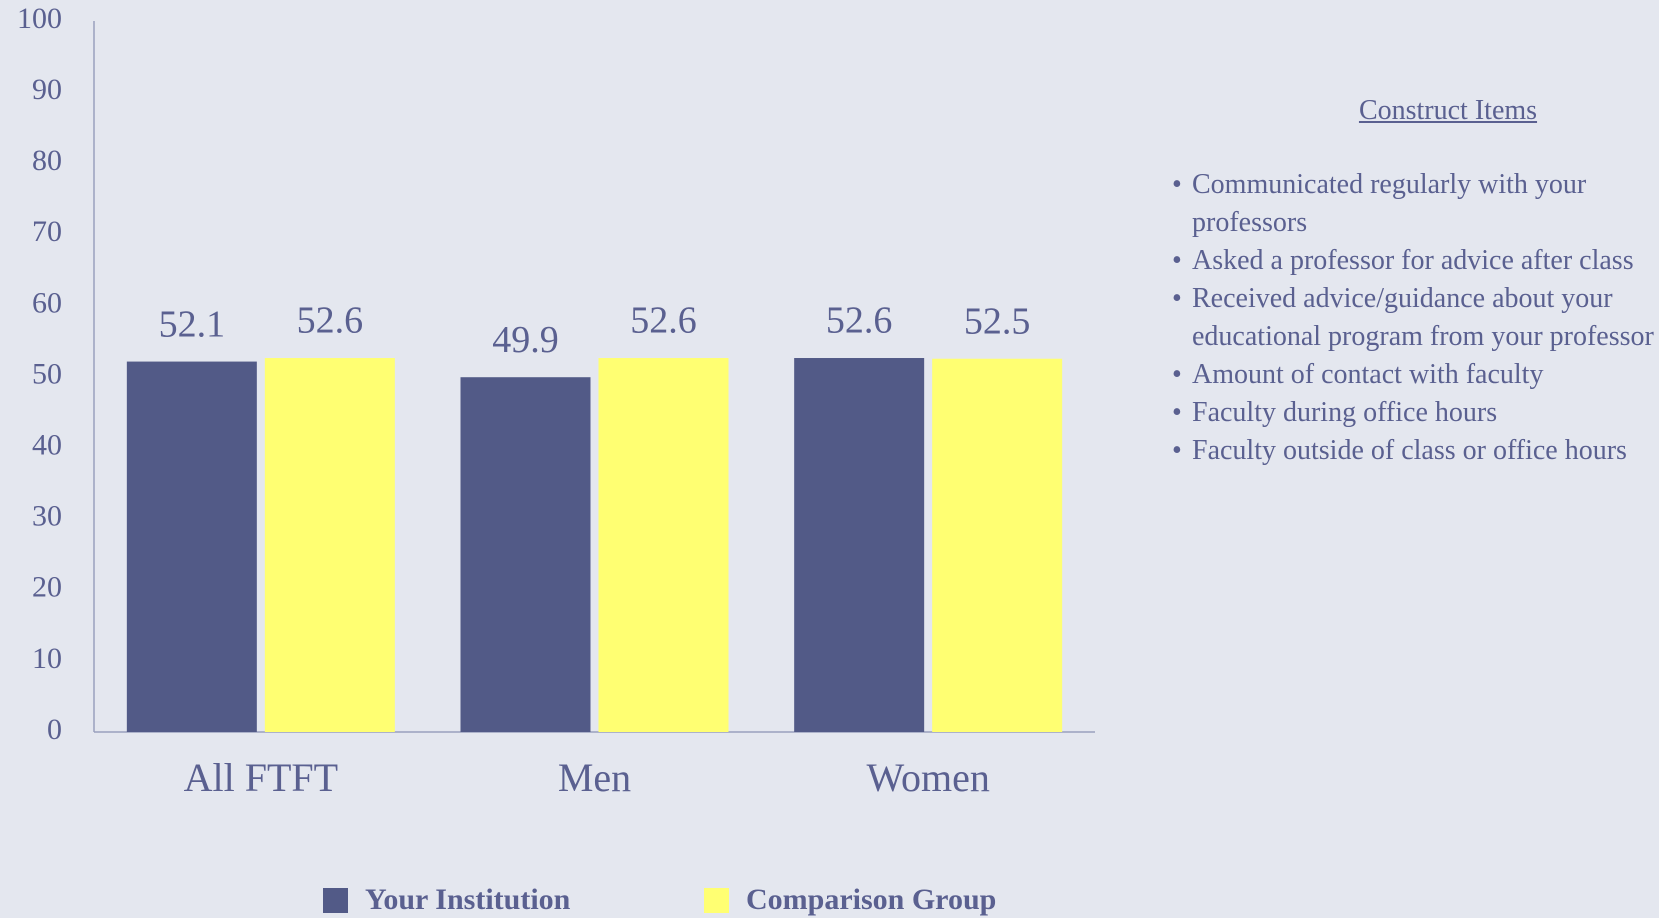 The image size is (1659, 918). I want to click on construct-item: Faculty during office hours, so click(1413, 413).